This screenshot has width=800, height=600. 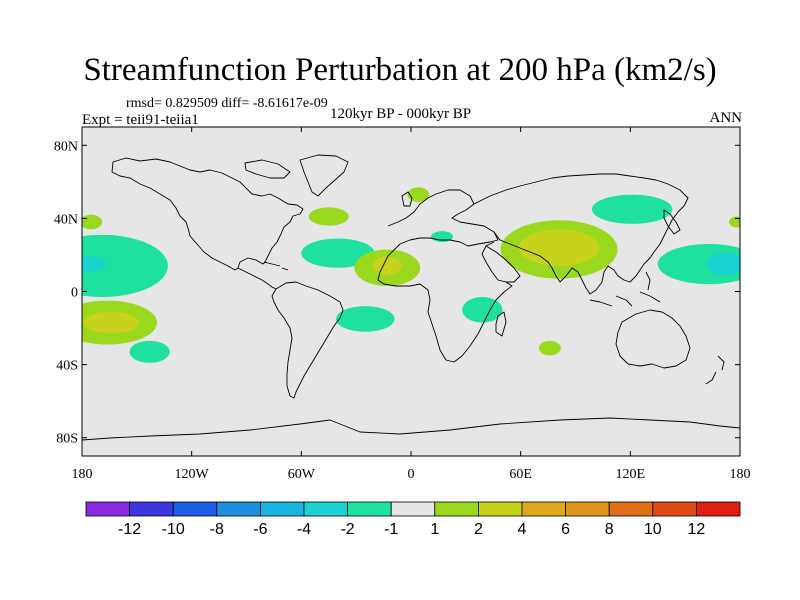 I want to click on coast-new-zealand, so click(x=715, y=370).